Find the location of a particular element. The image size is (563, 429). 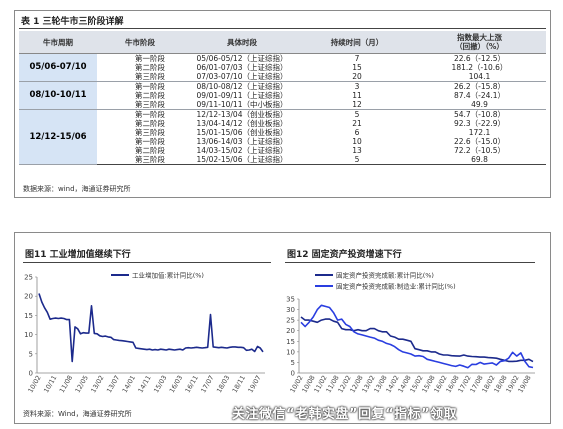

x-tick-label: 18/11 is located at coordinates (239, 384).